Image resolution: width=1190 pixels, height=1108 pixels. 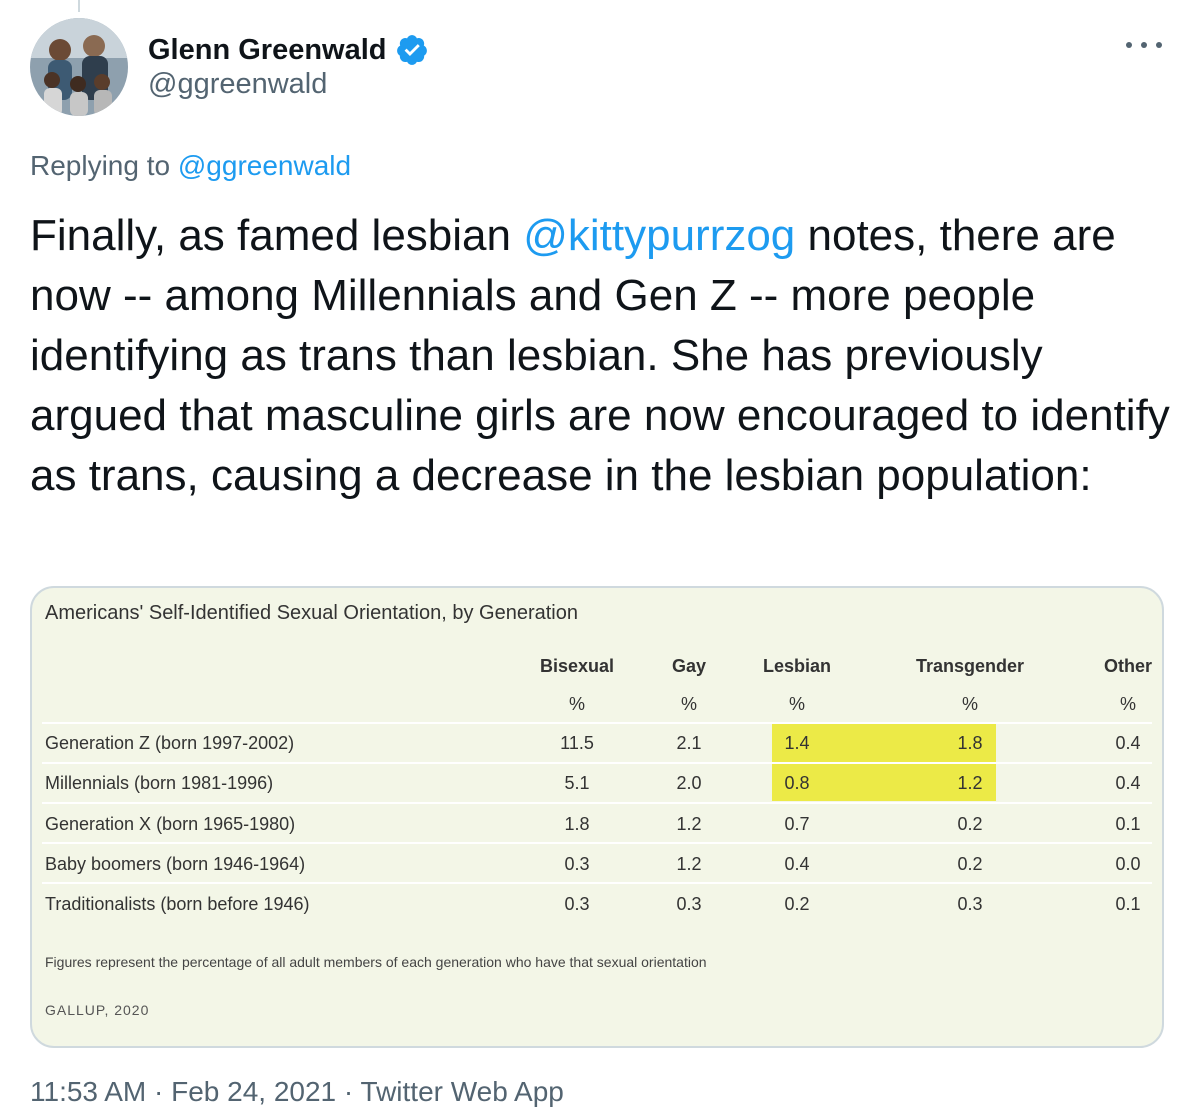 I want to click on table-cell: 0.7, so click(x=797, y=824).